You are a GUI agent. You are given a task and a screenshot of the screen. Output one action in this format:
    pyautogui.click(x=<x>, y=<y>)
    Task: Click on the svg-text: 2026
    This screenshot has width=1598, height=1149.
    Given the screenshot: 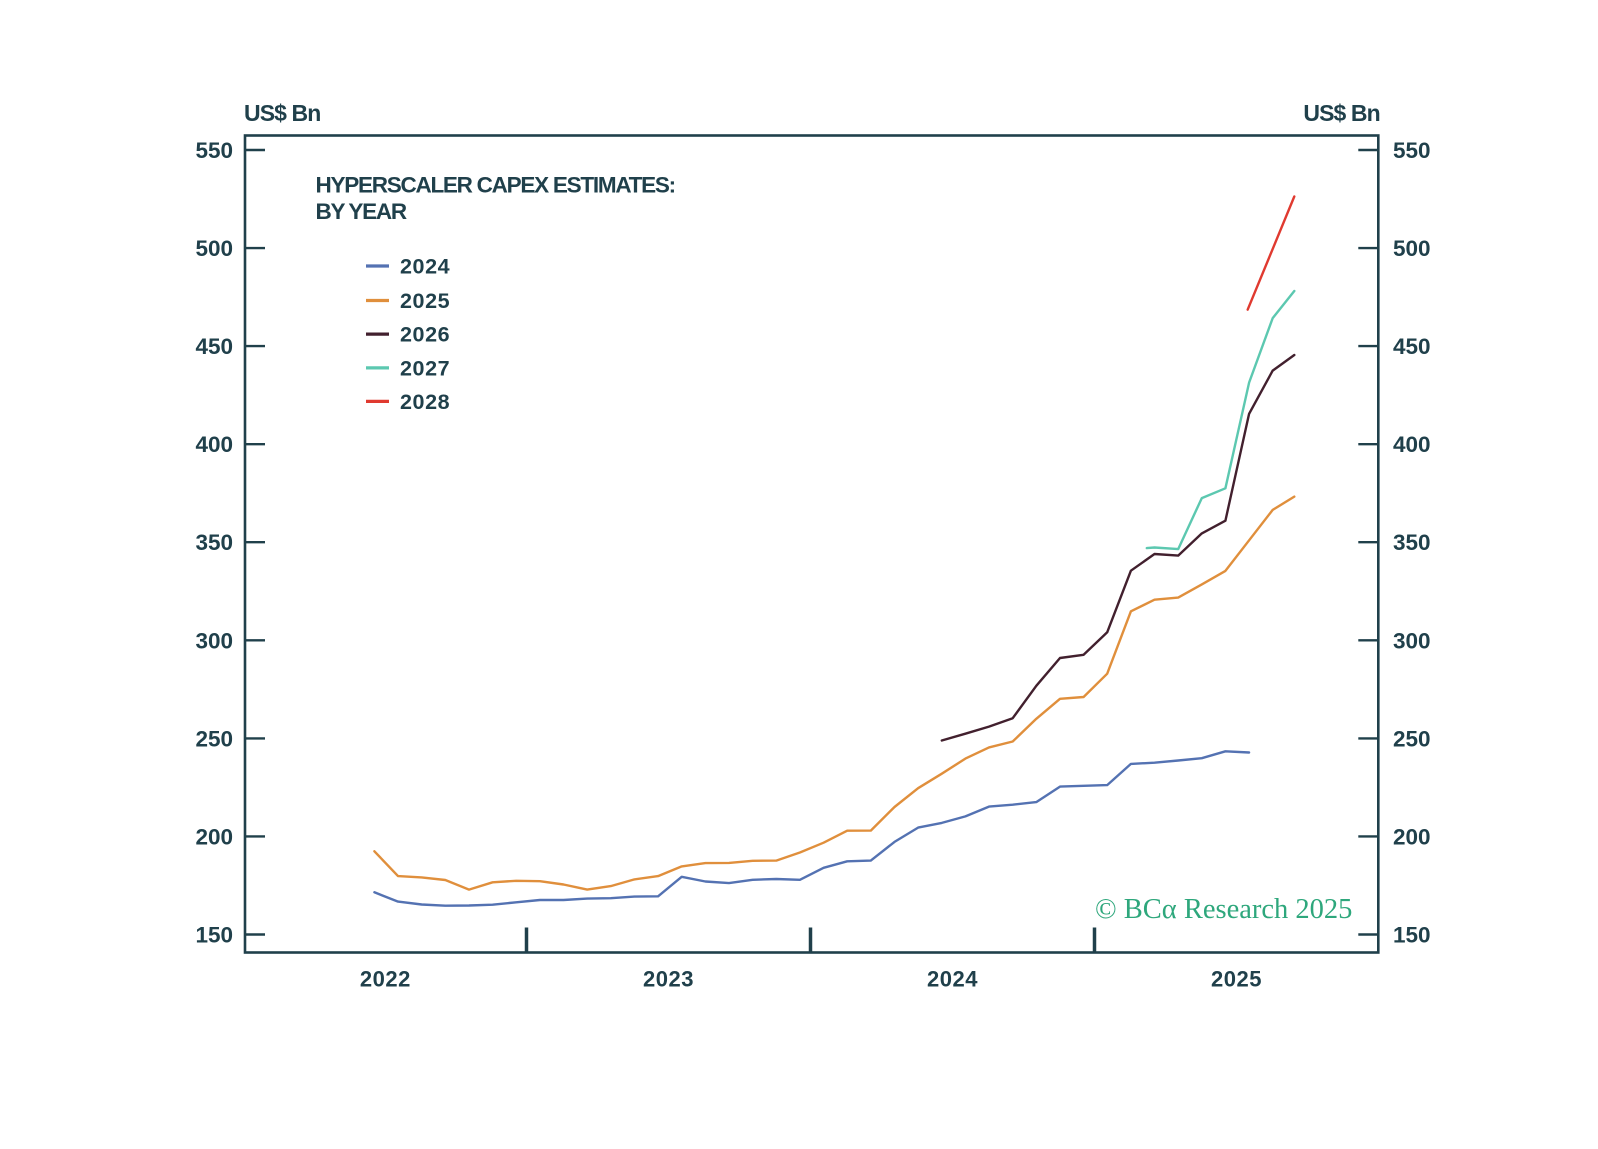 What is the action you would take?
    pyautogui.click(x=425, y=335)
    